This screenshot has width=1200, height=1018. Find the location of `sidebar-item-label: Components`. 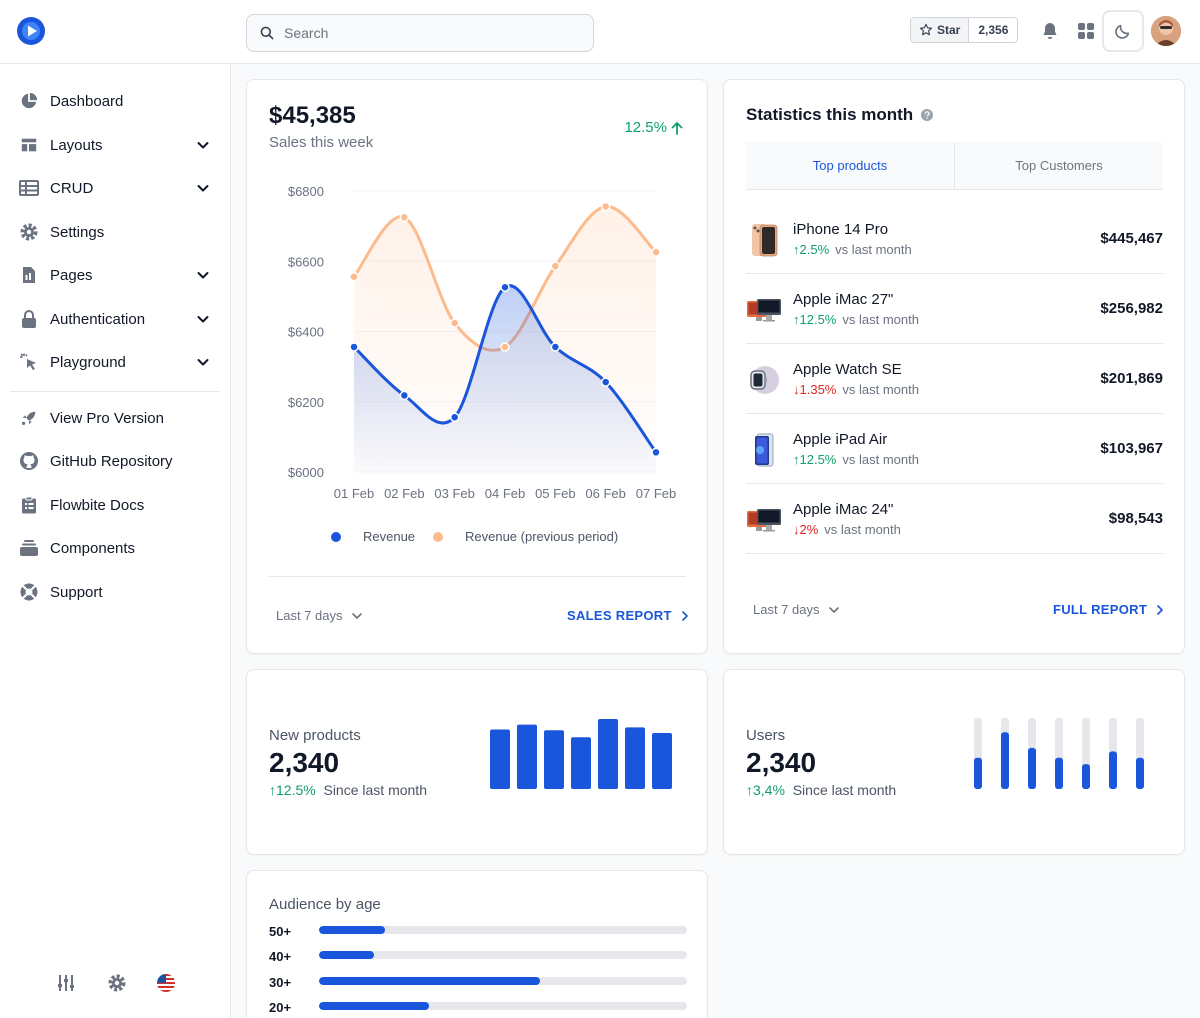

sidebar-item-label: Components is located at coordinates (93, 548).